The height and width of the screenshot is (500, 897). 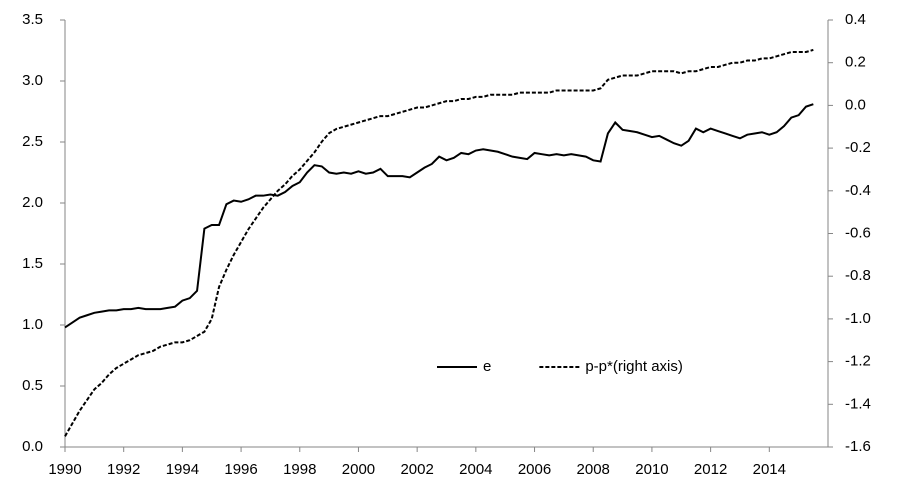 I want to click on y-tick-label: 2.5, so click(x=32, y=141).